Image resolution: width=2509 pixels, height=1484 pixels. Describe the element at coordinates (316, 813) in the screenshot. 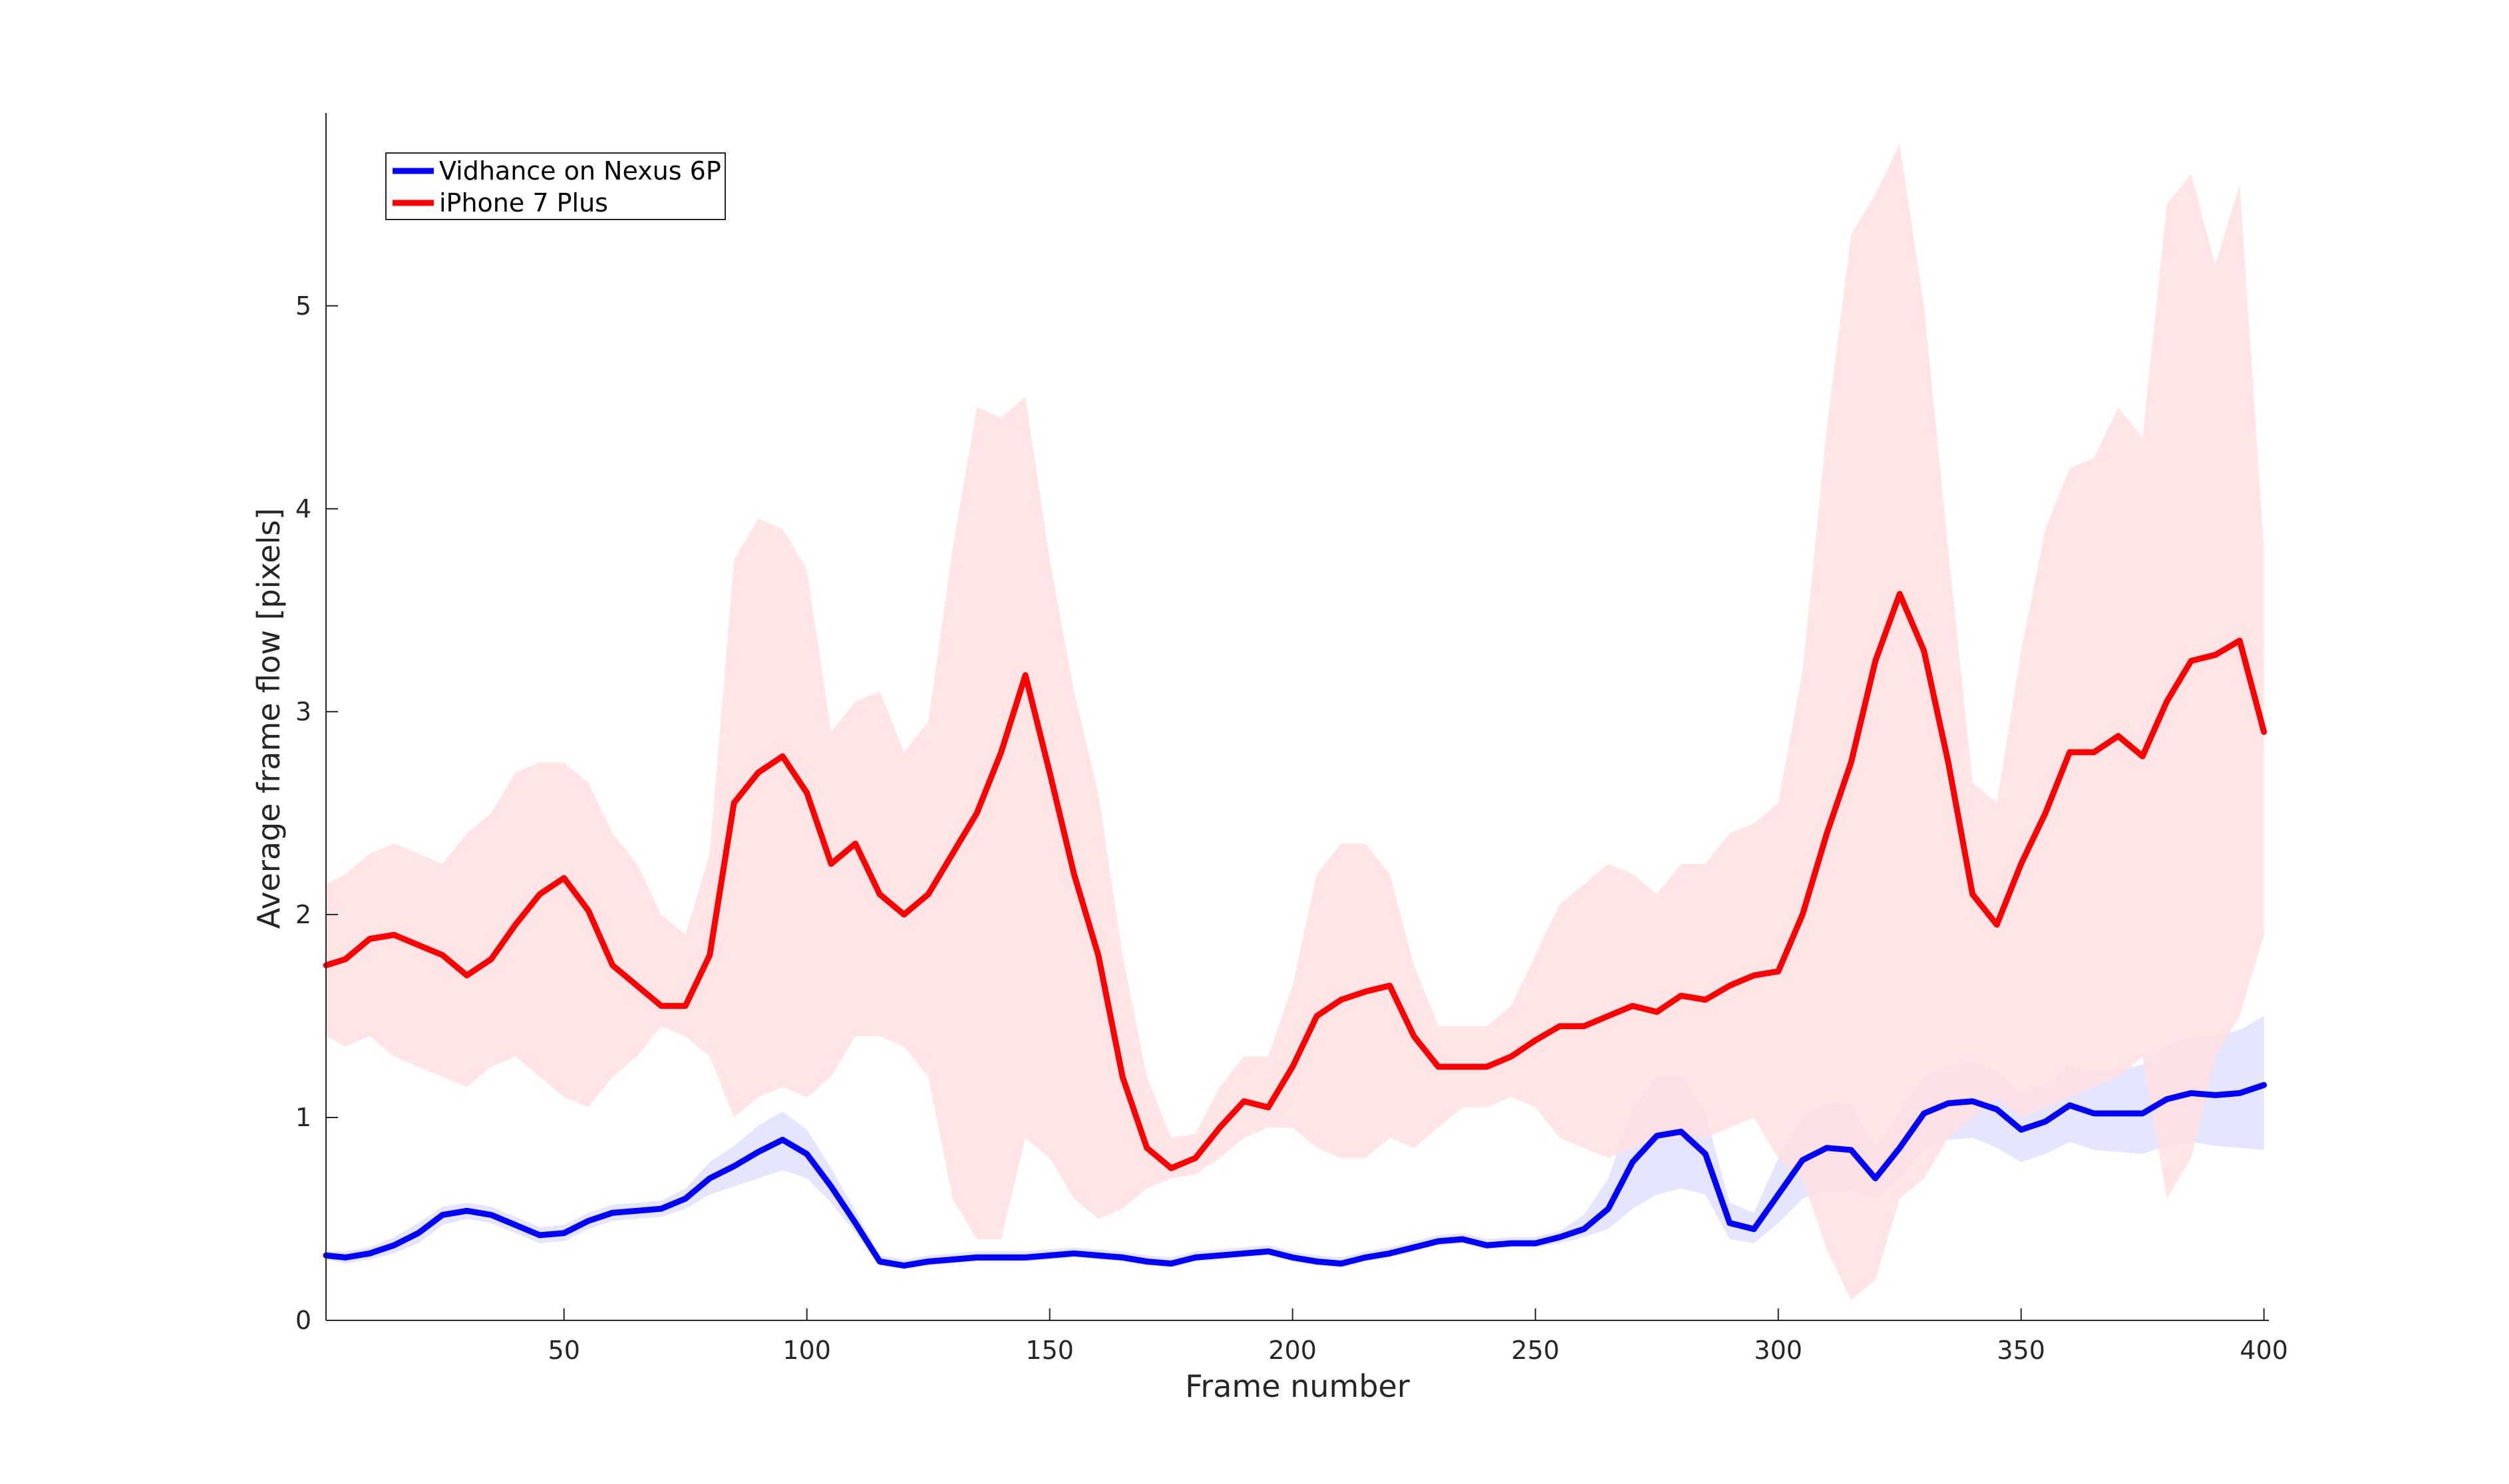

I see `y-ticks: 0 1 2 3 4 5` at that location.